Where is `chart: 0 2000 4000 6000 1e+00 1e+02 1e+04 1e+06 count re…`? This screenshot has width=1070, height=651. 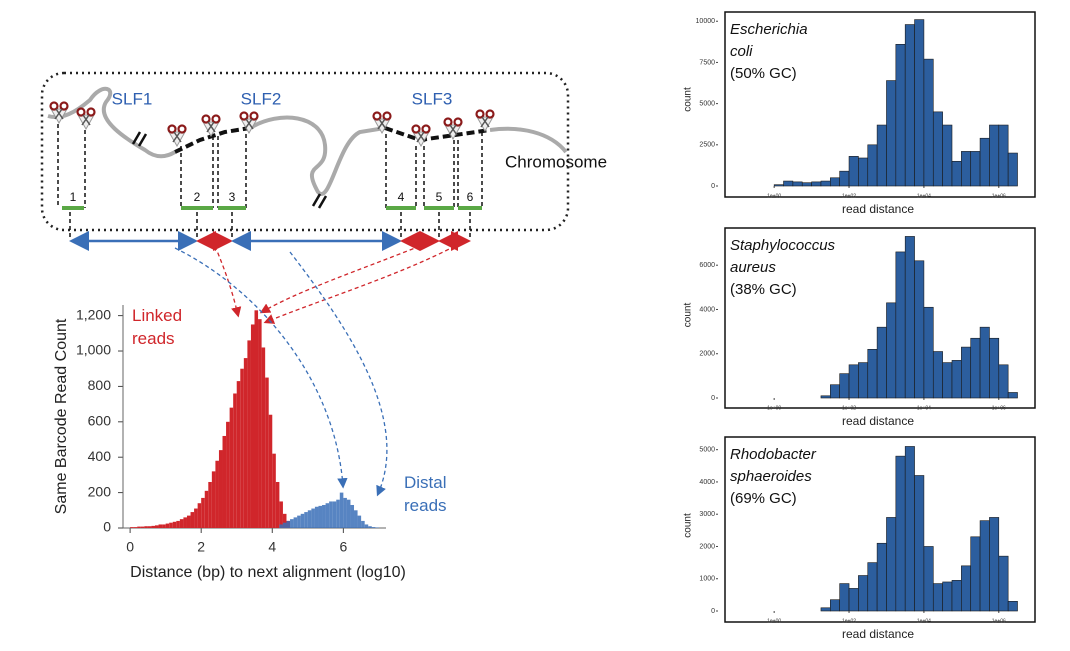
chart: 0 2000 4000 6000 1e+00 1e+02 1e+04 1e+06 count re… is located at coordinates (859, 327).